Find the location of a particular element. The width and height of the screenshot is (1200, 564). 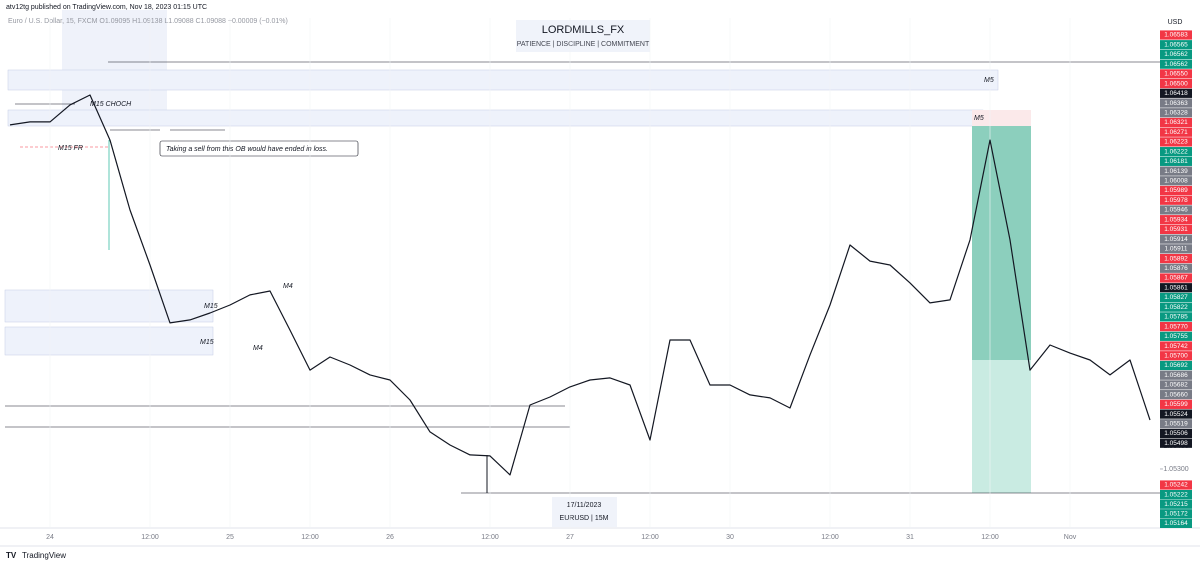

price-tag-label: 1.05946 is located at coordinates (1176, 210).